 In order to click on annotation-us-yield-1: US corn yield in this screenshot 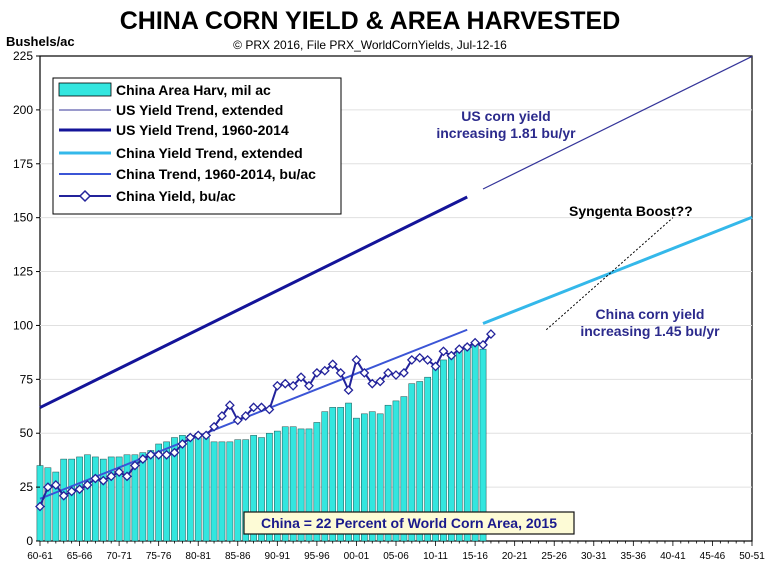, I will do `click(505, 116)`.